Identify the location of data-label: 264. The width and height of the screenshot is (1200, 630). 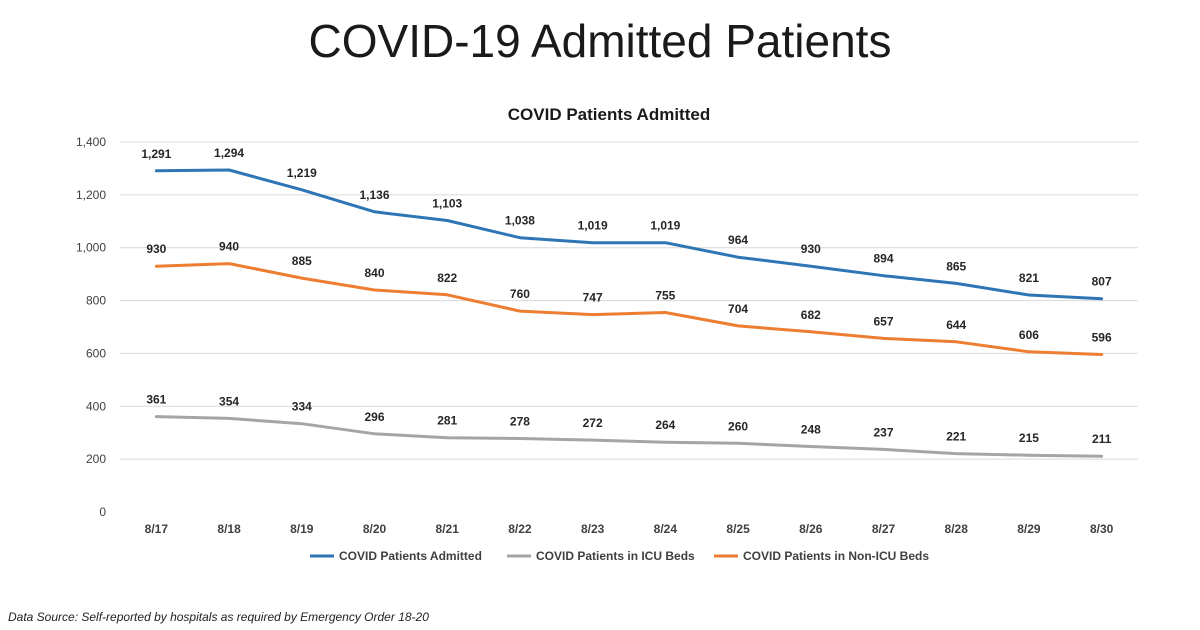
(665, 425).